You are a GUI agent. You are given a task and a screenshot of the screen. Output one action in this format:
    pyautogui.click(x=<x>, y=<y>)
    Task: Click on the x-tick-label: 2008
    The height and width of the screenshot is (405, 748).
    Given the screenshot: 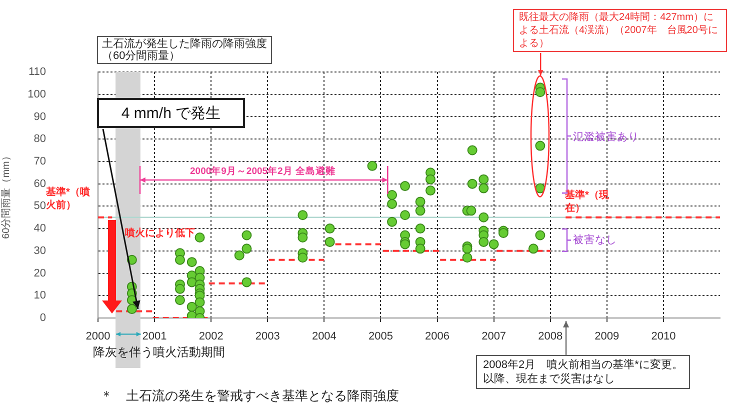 What is the action you would take?
    pyautogui.click(x=550, y=336)
    